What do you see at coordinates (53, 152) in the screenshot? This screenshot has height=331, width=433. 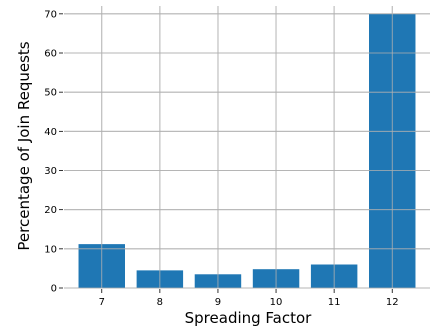 I see `y-axis-ticks: 0 10 20 30 40 50 60 70` at bounding box center [53, 152].